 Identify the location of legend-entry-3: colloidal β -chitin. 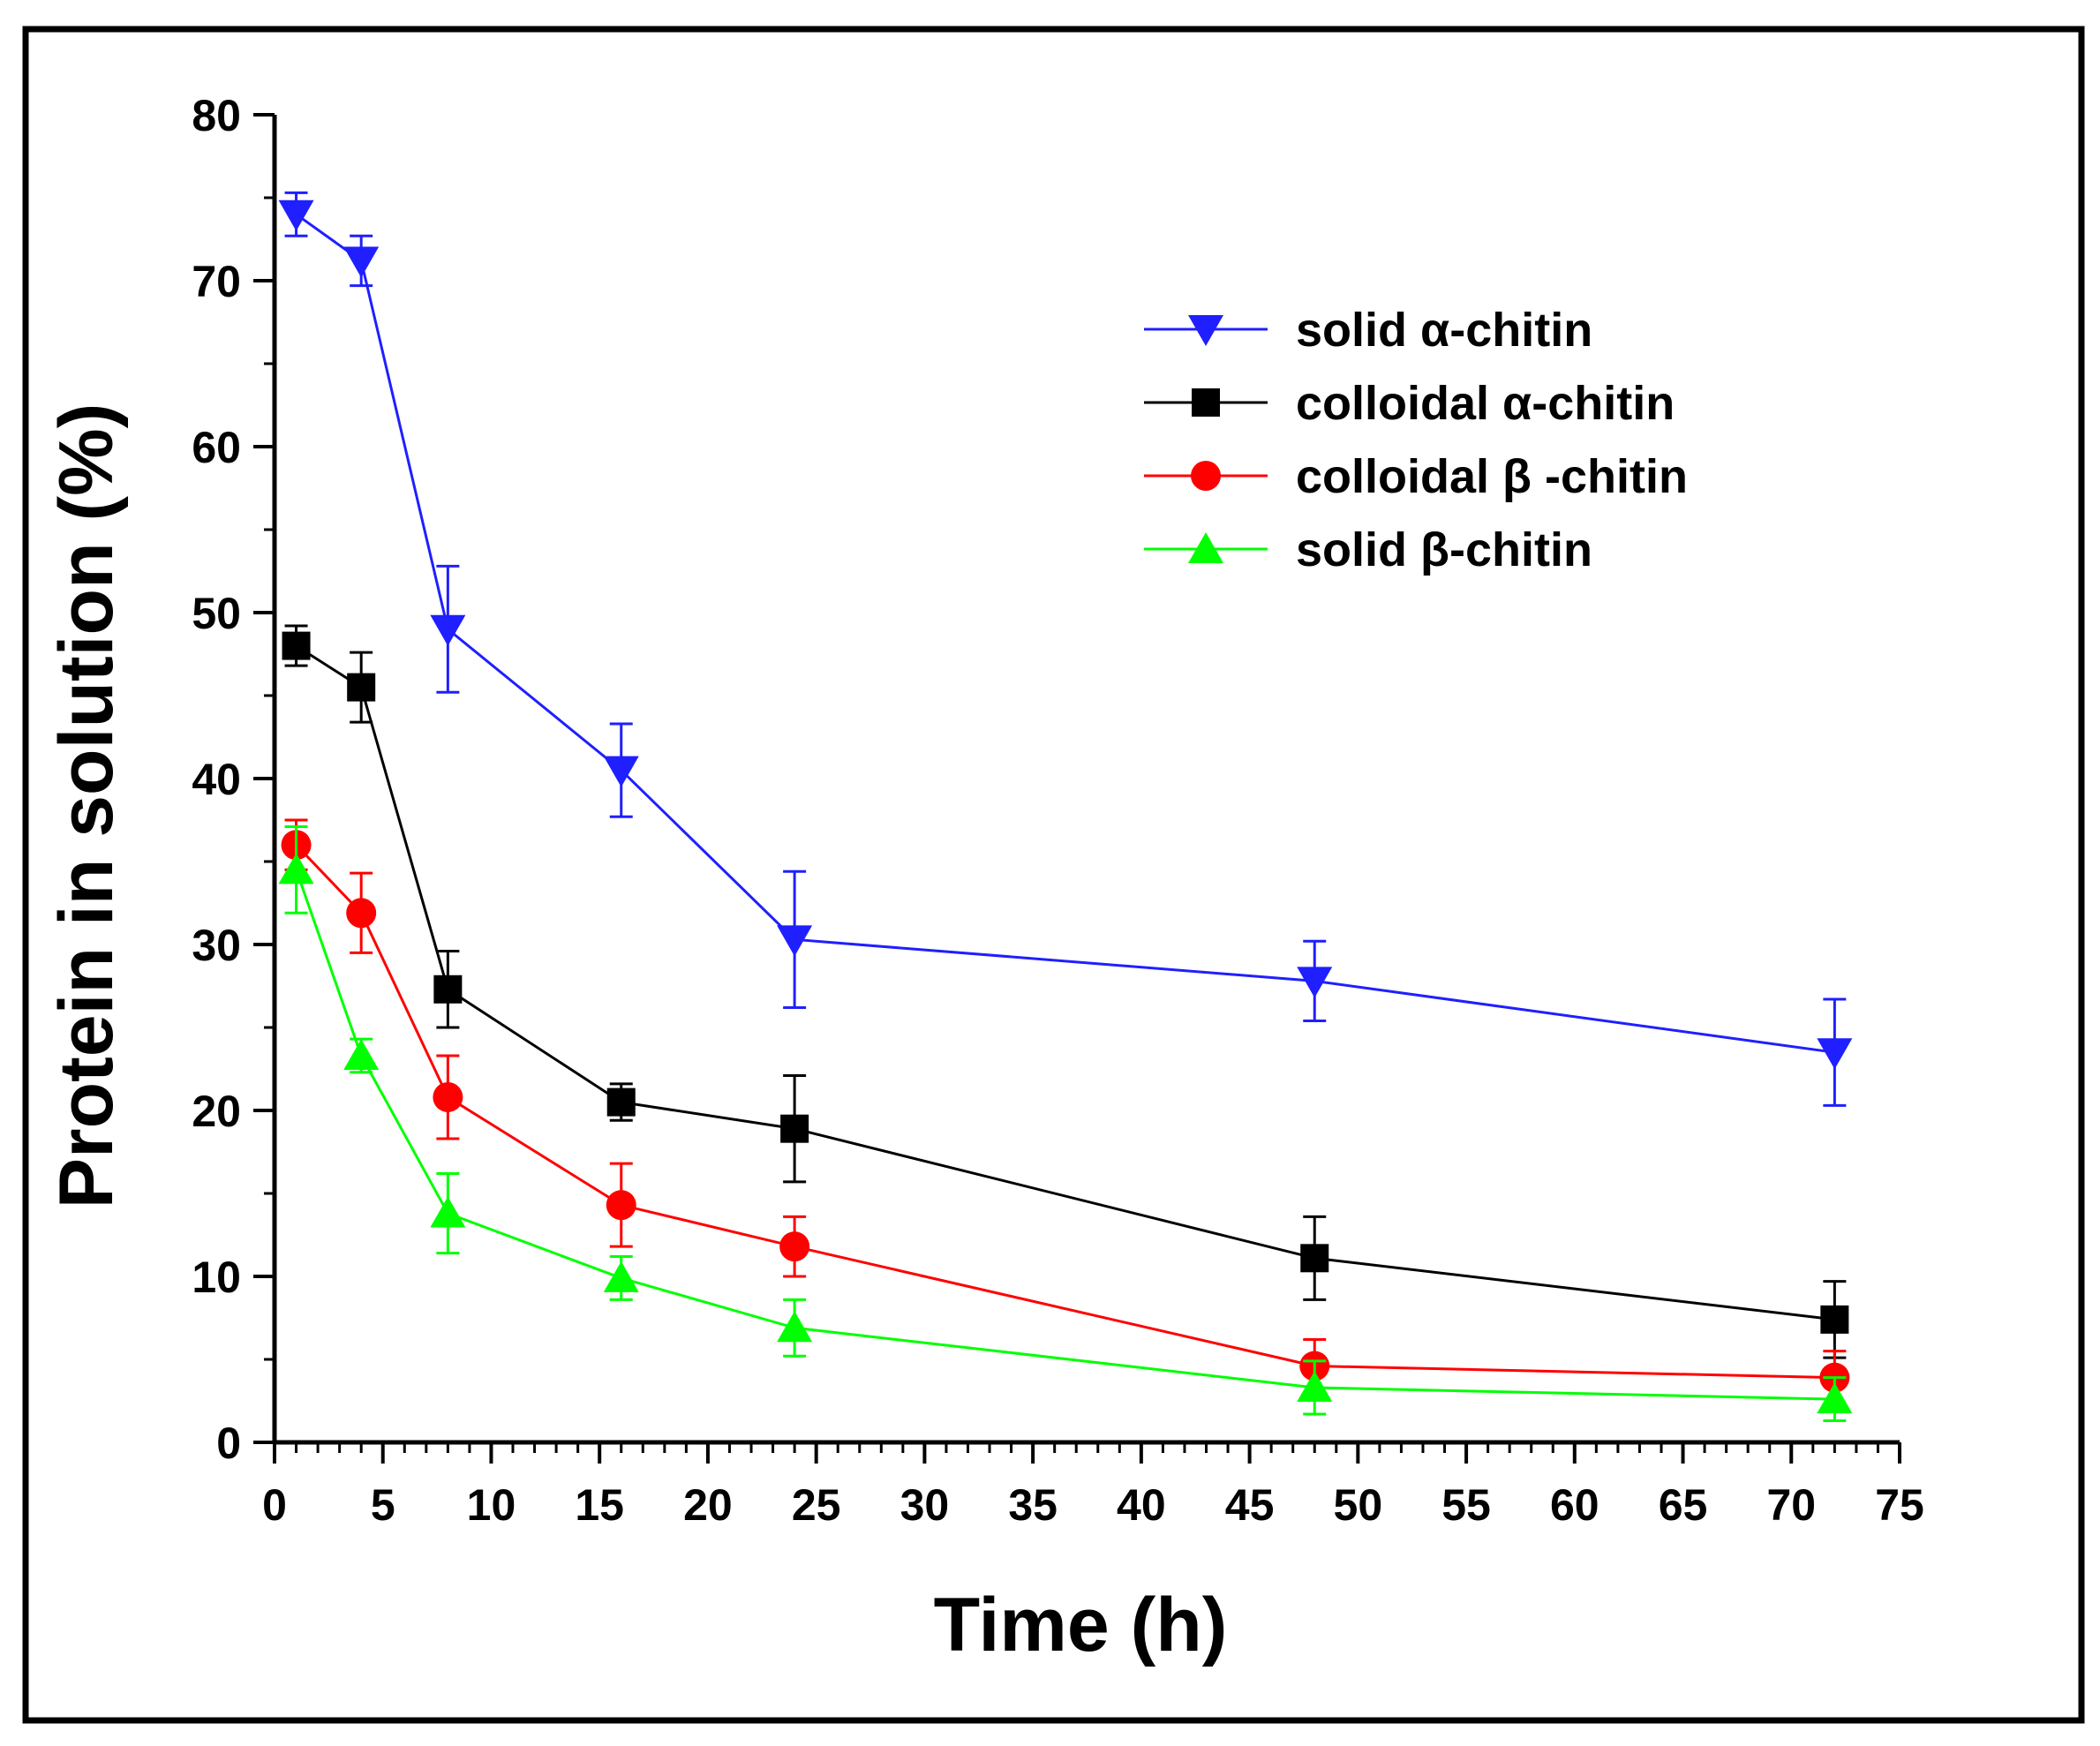
(1416, 476).